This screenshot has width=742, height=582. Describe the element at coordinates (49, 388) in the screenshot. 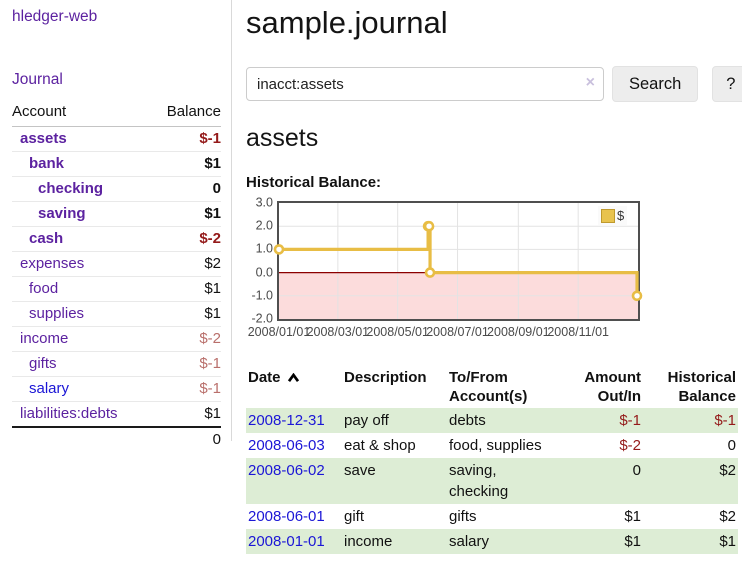

I see `account-link-salary: salary` at that location.